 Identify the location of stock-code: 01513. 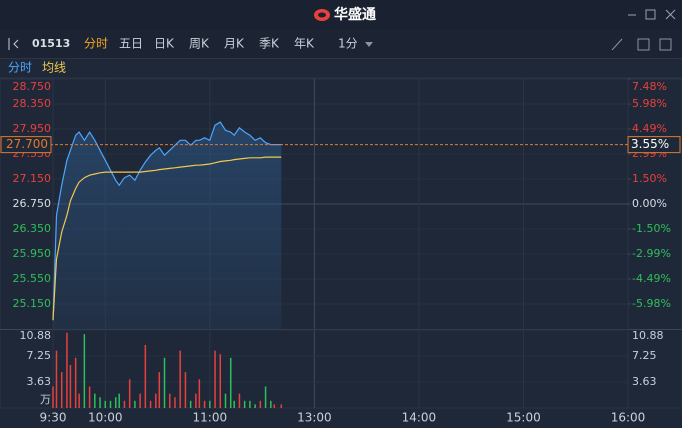
(51, 43).